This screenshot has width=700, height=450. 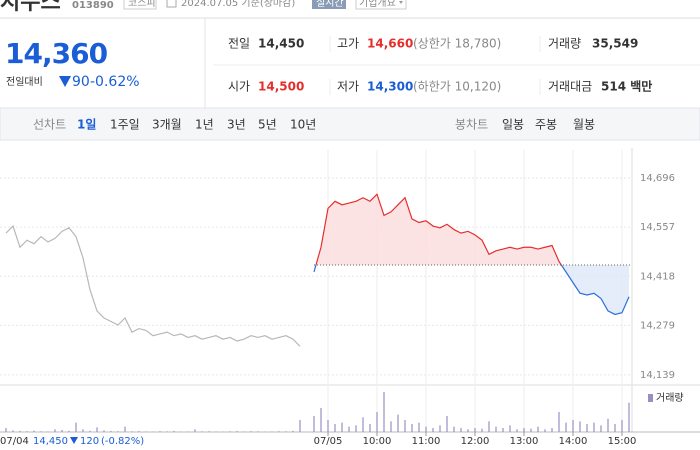 What do you see at coordinates (390, 44) in the screenshot?
I see `summary-value: 14,660` at bounding box center [390, 44].